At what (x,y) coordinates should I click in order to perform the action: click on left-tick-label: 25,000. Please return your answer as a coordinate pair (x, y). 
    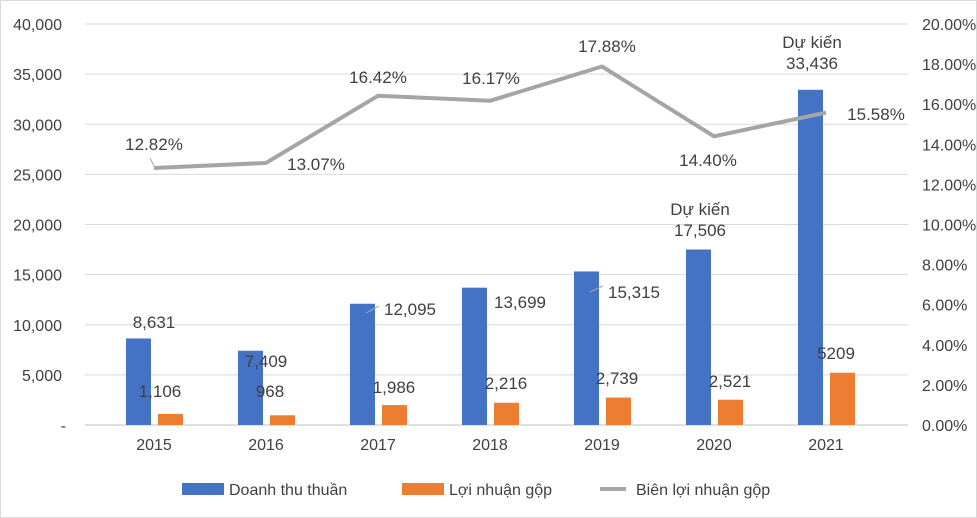
    Looking at the image, I should click on (37, 175).